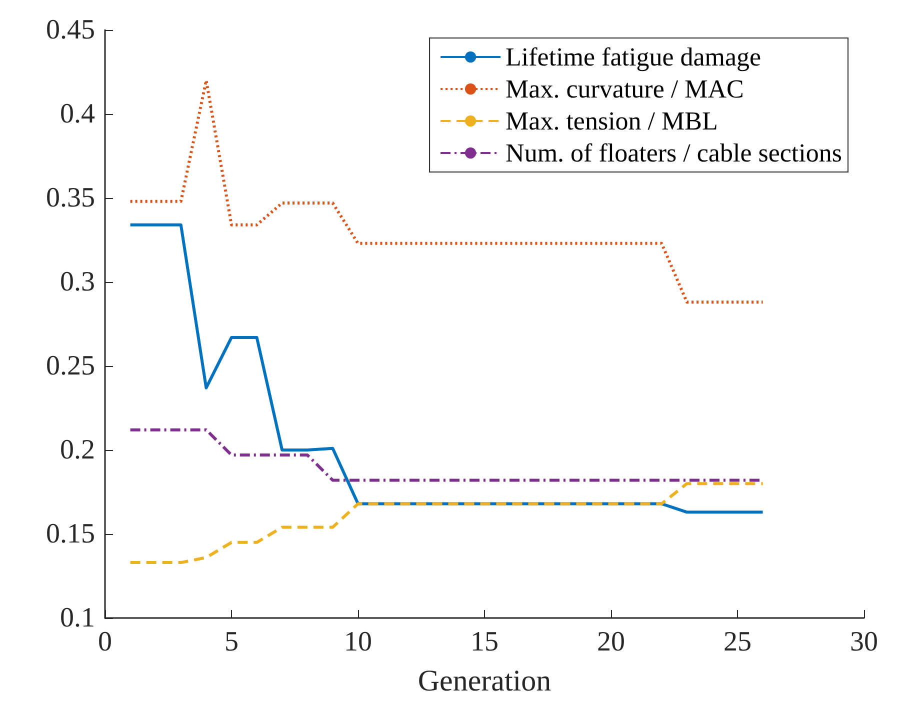  Describe the element at coordinates (77, 618) in the screenshot. I see `y-tick-label: 0.1` at that location.